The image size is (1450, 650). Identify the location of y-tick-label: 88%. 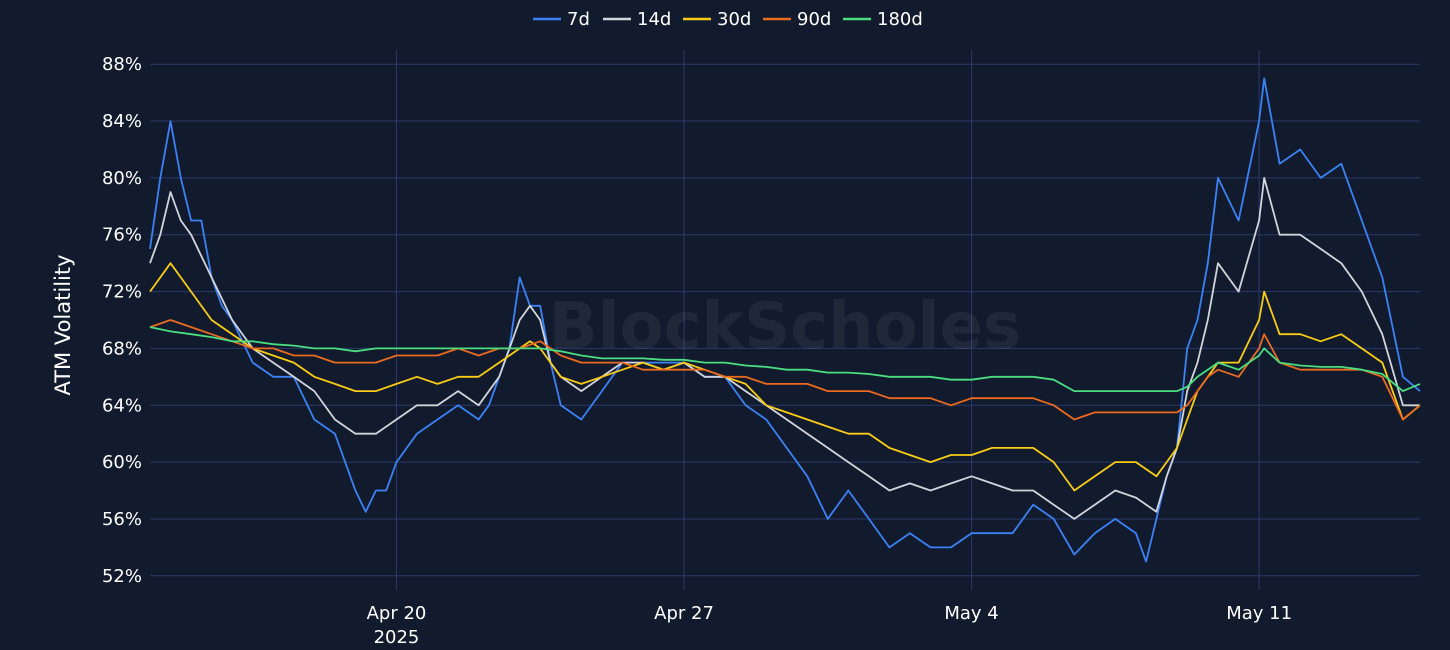
(122, 64).